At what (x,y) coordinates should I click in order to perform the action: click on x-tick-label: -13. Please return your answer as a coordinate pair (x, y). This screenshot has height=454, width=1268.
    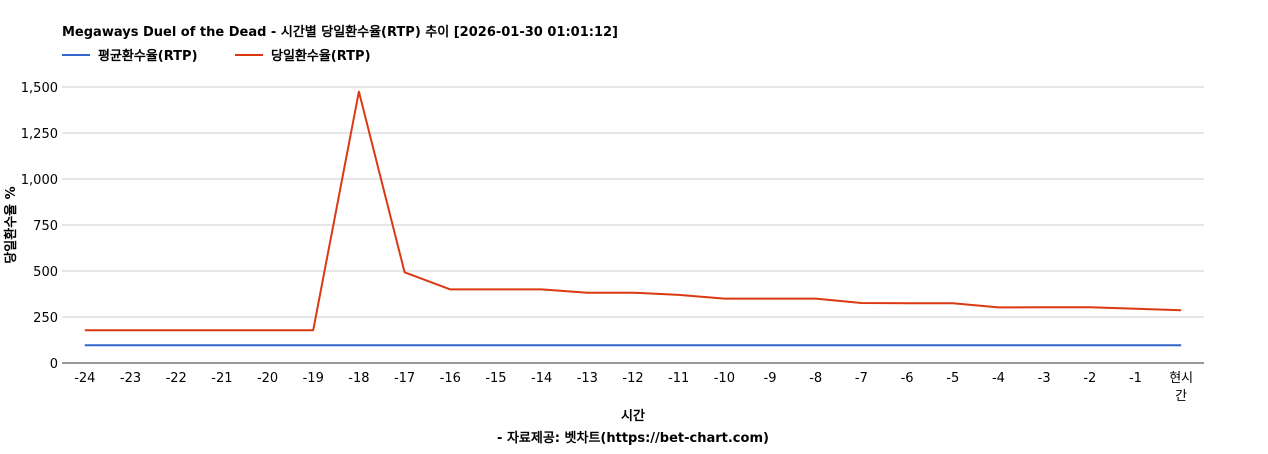
    Looking at the image, I should click on (587, 378).